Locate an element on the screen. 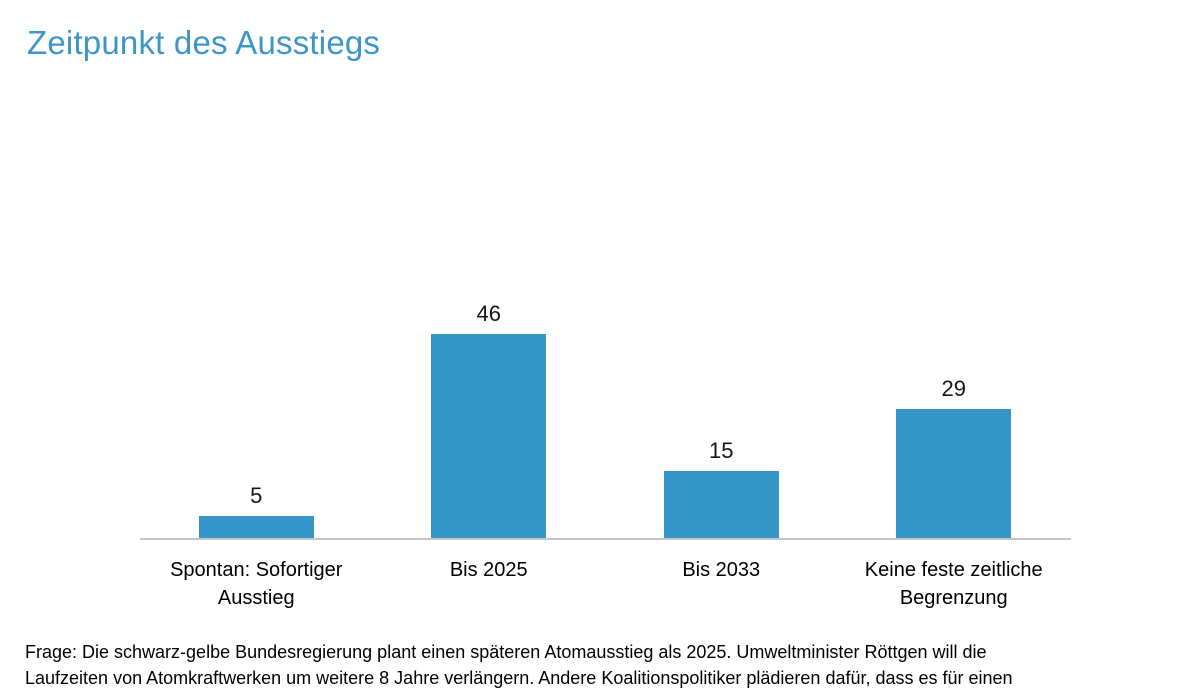 The height and width of the screenshot is (691, 1200). category-label: Keine feste zeitliche Begrenzung is located at coordinates (953, 584).